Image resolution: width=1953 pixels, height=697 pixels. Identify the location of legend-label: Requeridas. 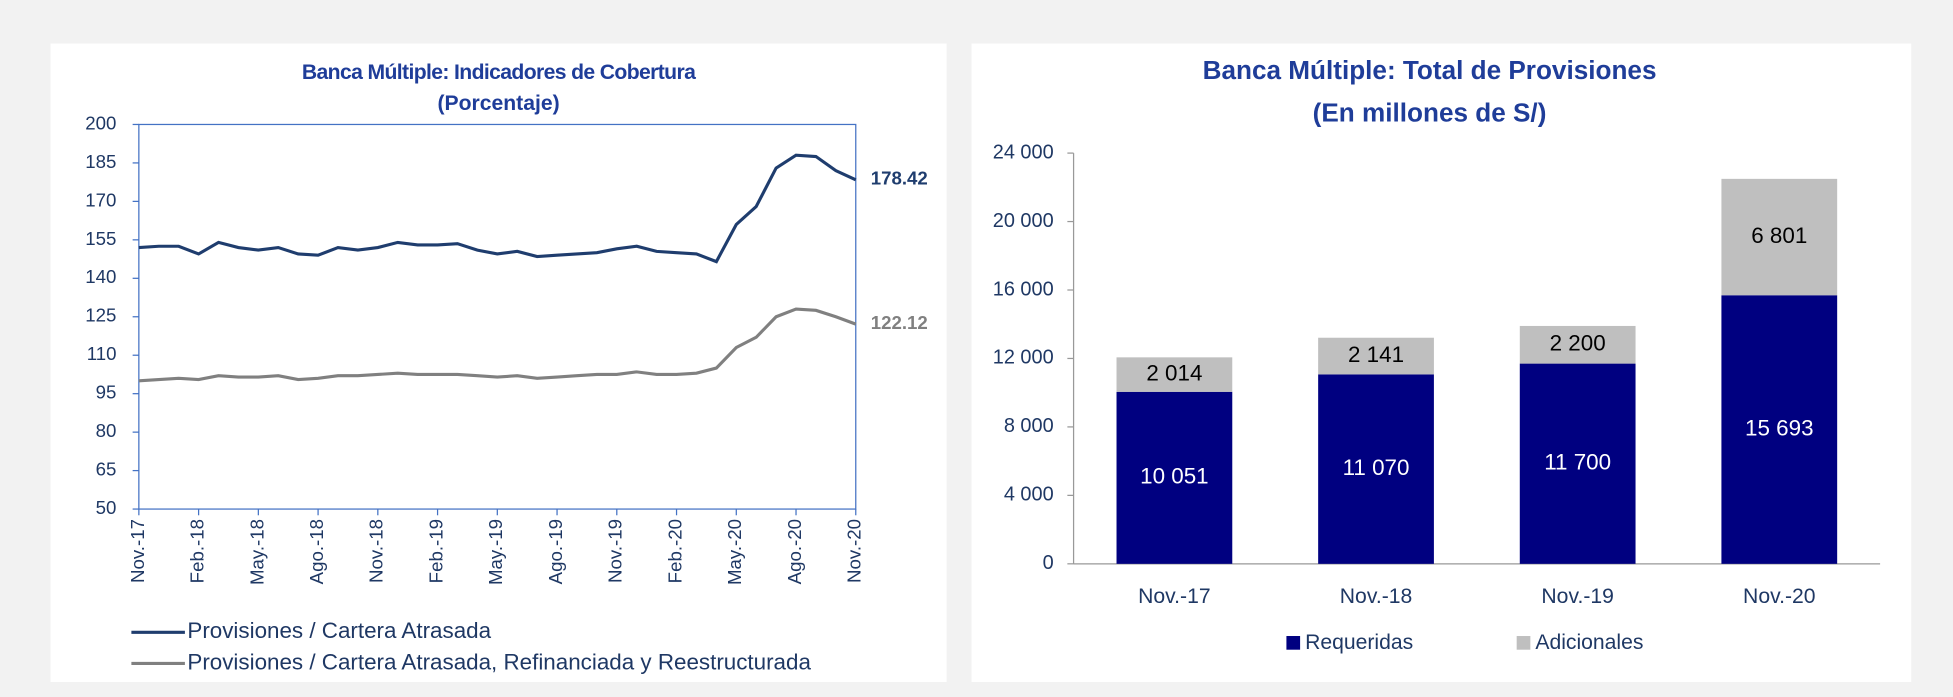
(1359, 642).